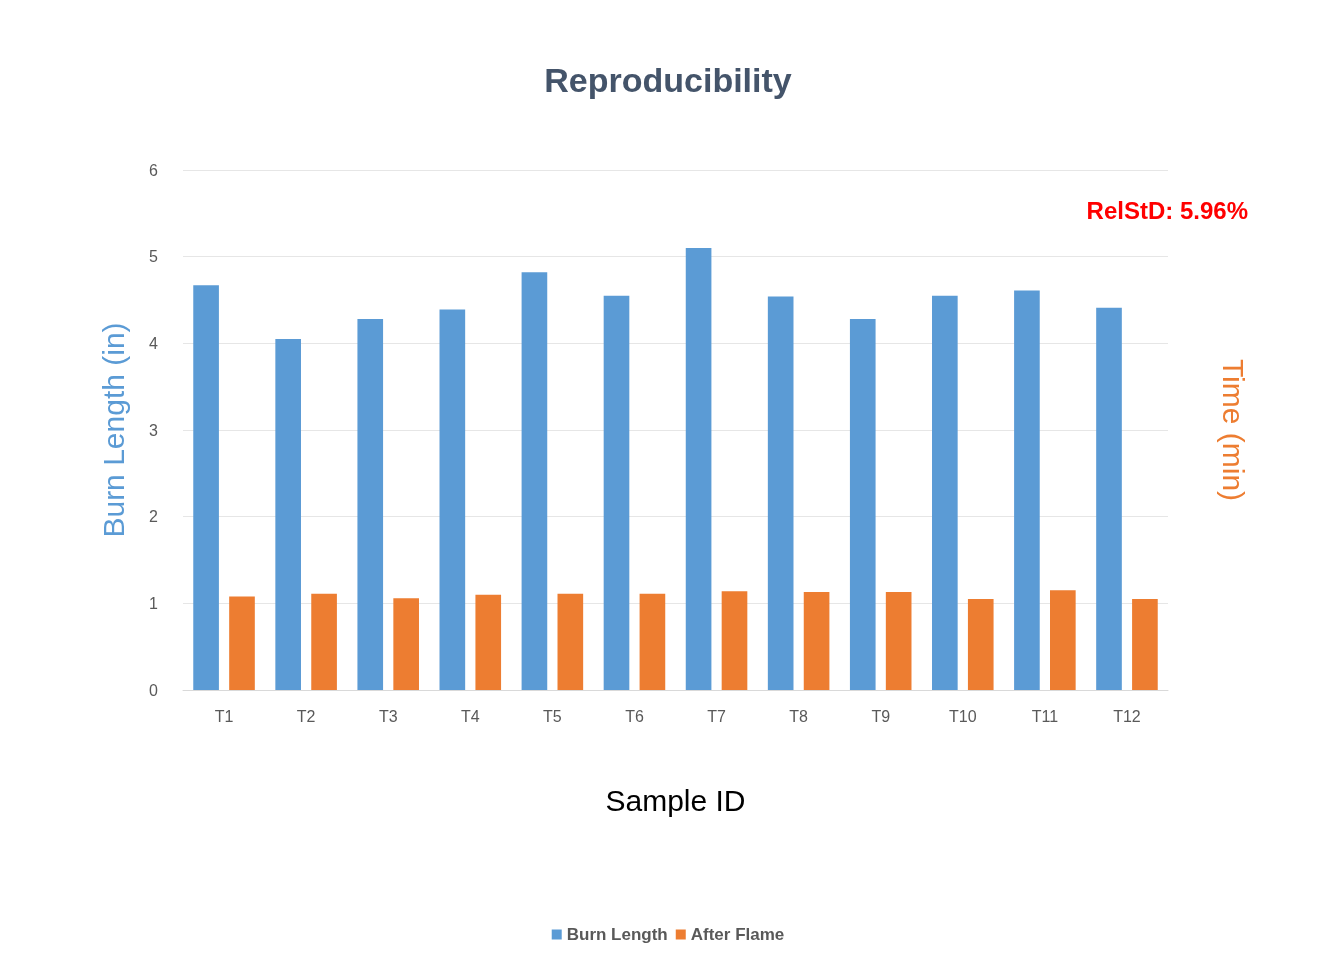  Describe the element at coordinates (675, 800) in the screenshot. I see `x-axis-title: Sample ID` at that location.